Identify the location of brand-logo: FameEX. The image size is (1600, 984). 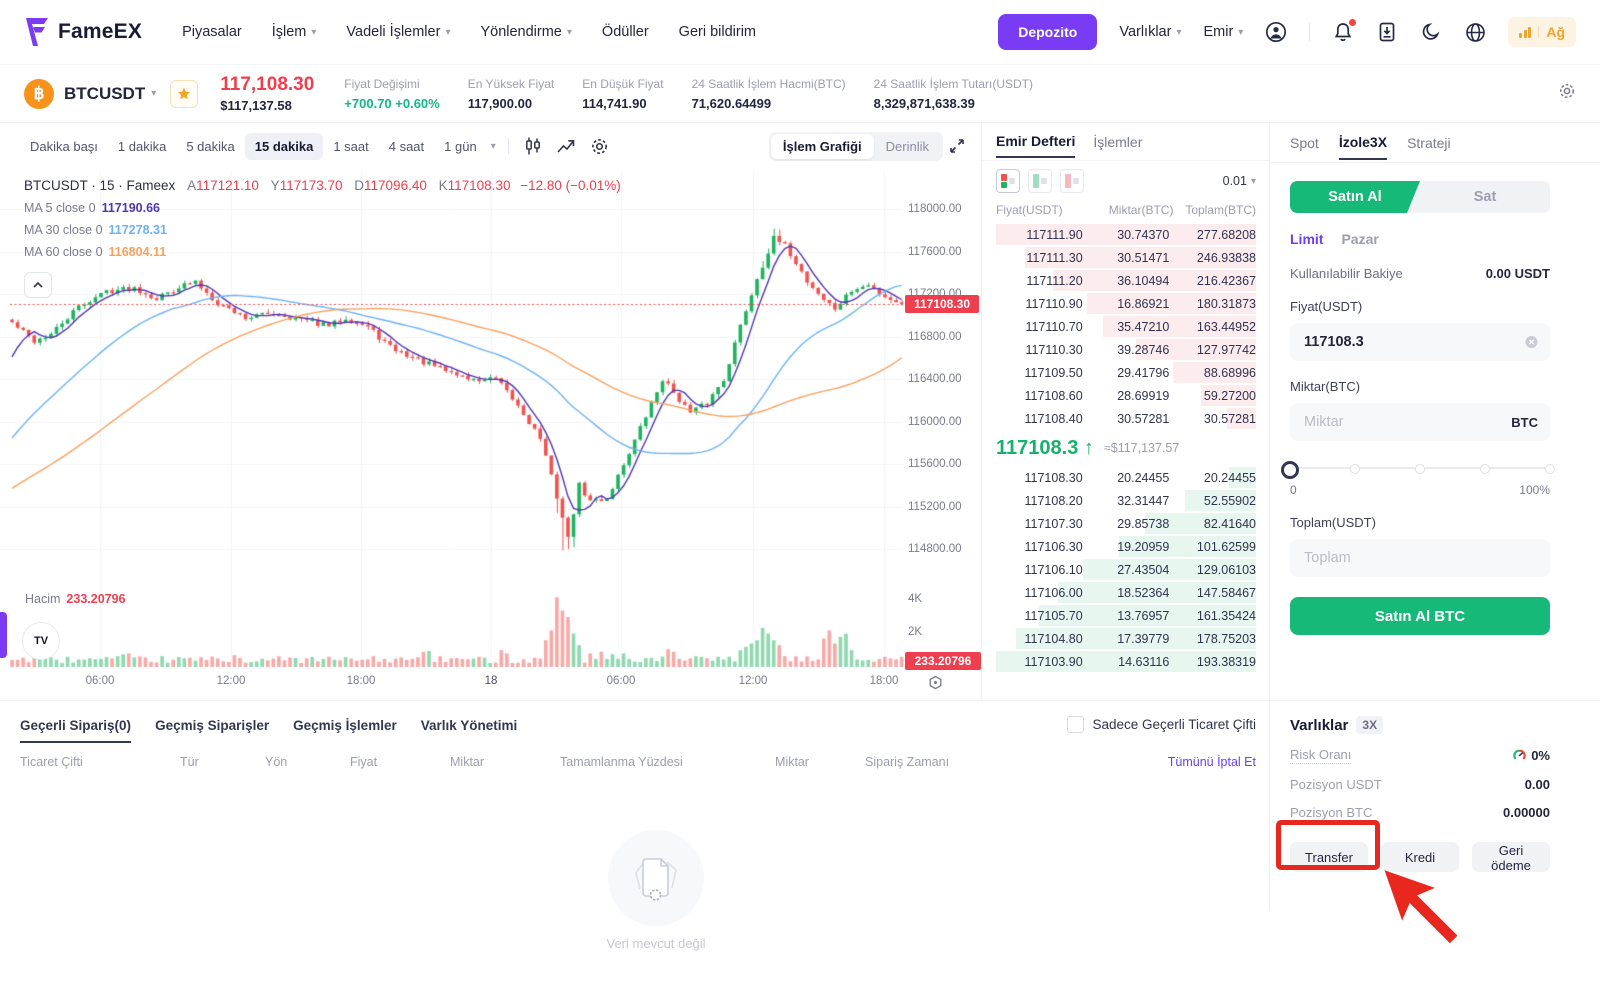
(83, 32).